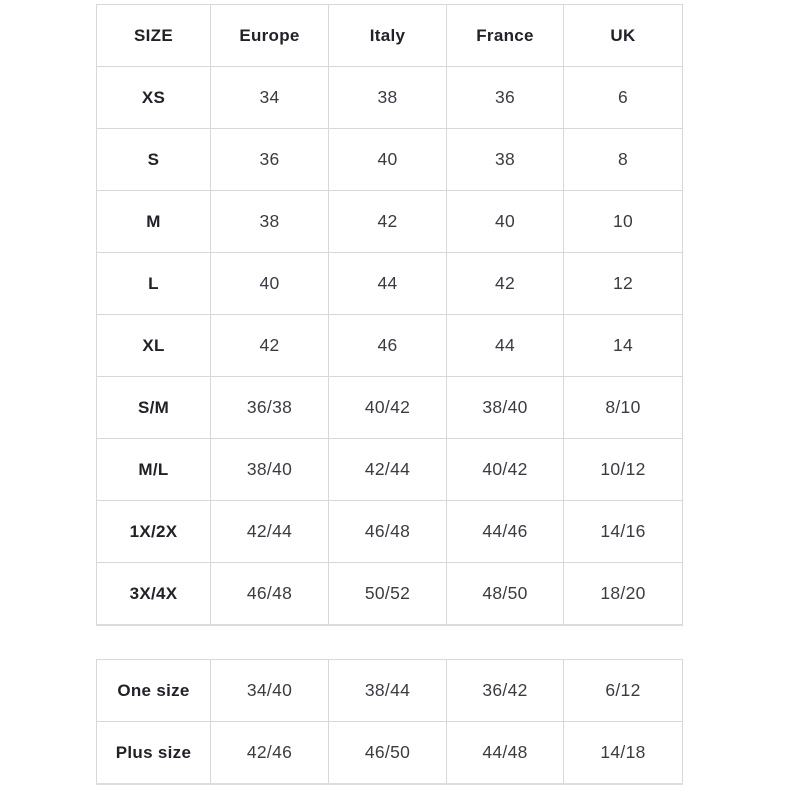 This screenshot has height=800, width=800. What do you see at coordinates (153, 345) in the screenshot?
I see `row-size-label: XL` at bounding box center [153, 345].